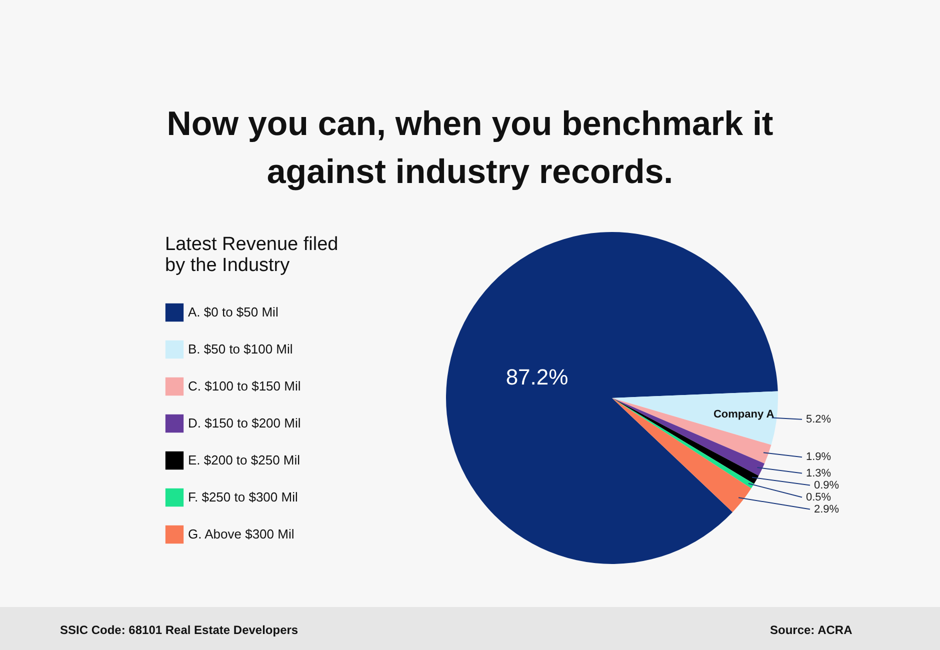 The image size is (940, 650). What do you see at coordinates (827, 509) in the screenshot?
I see `data-label: 2.9%` at bounding box center [827, 509].